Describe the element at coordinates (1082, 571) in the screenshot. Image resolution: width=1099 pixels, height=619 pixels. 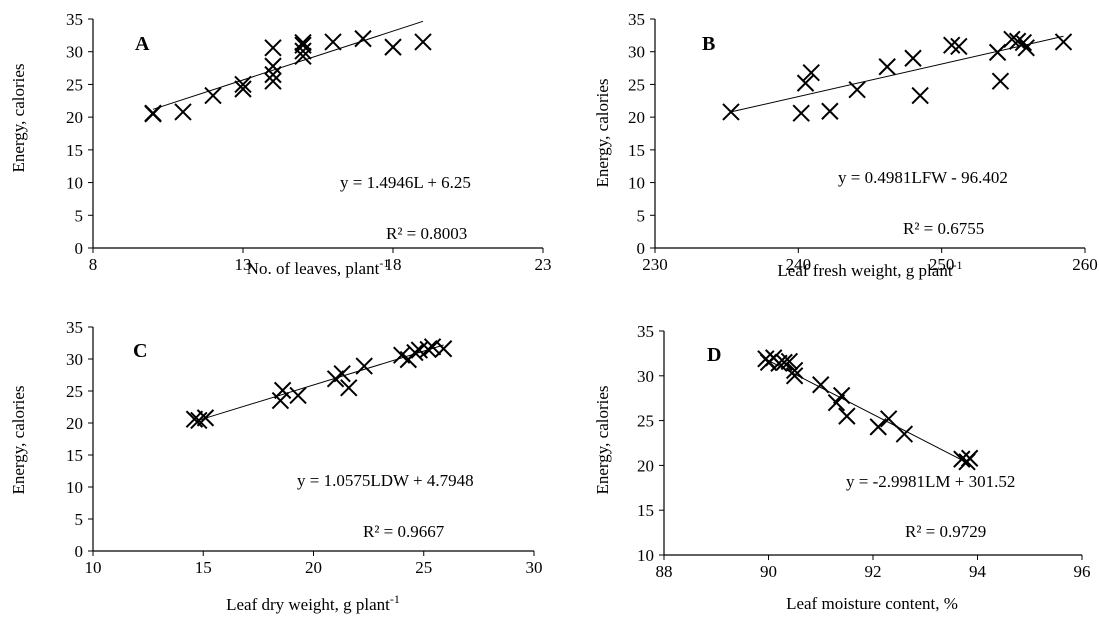
I see `x-tick-label: 96` at that location.